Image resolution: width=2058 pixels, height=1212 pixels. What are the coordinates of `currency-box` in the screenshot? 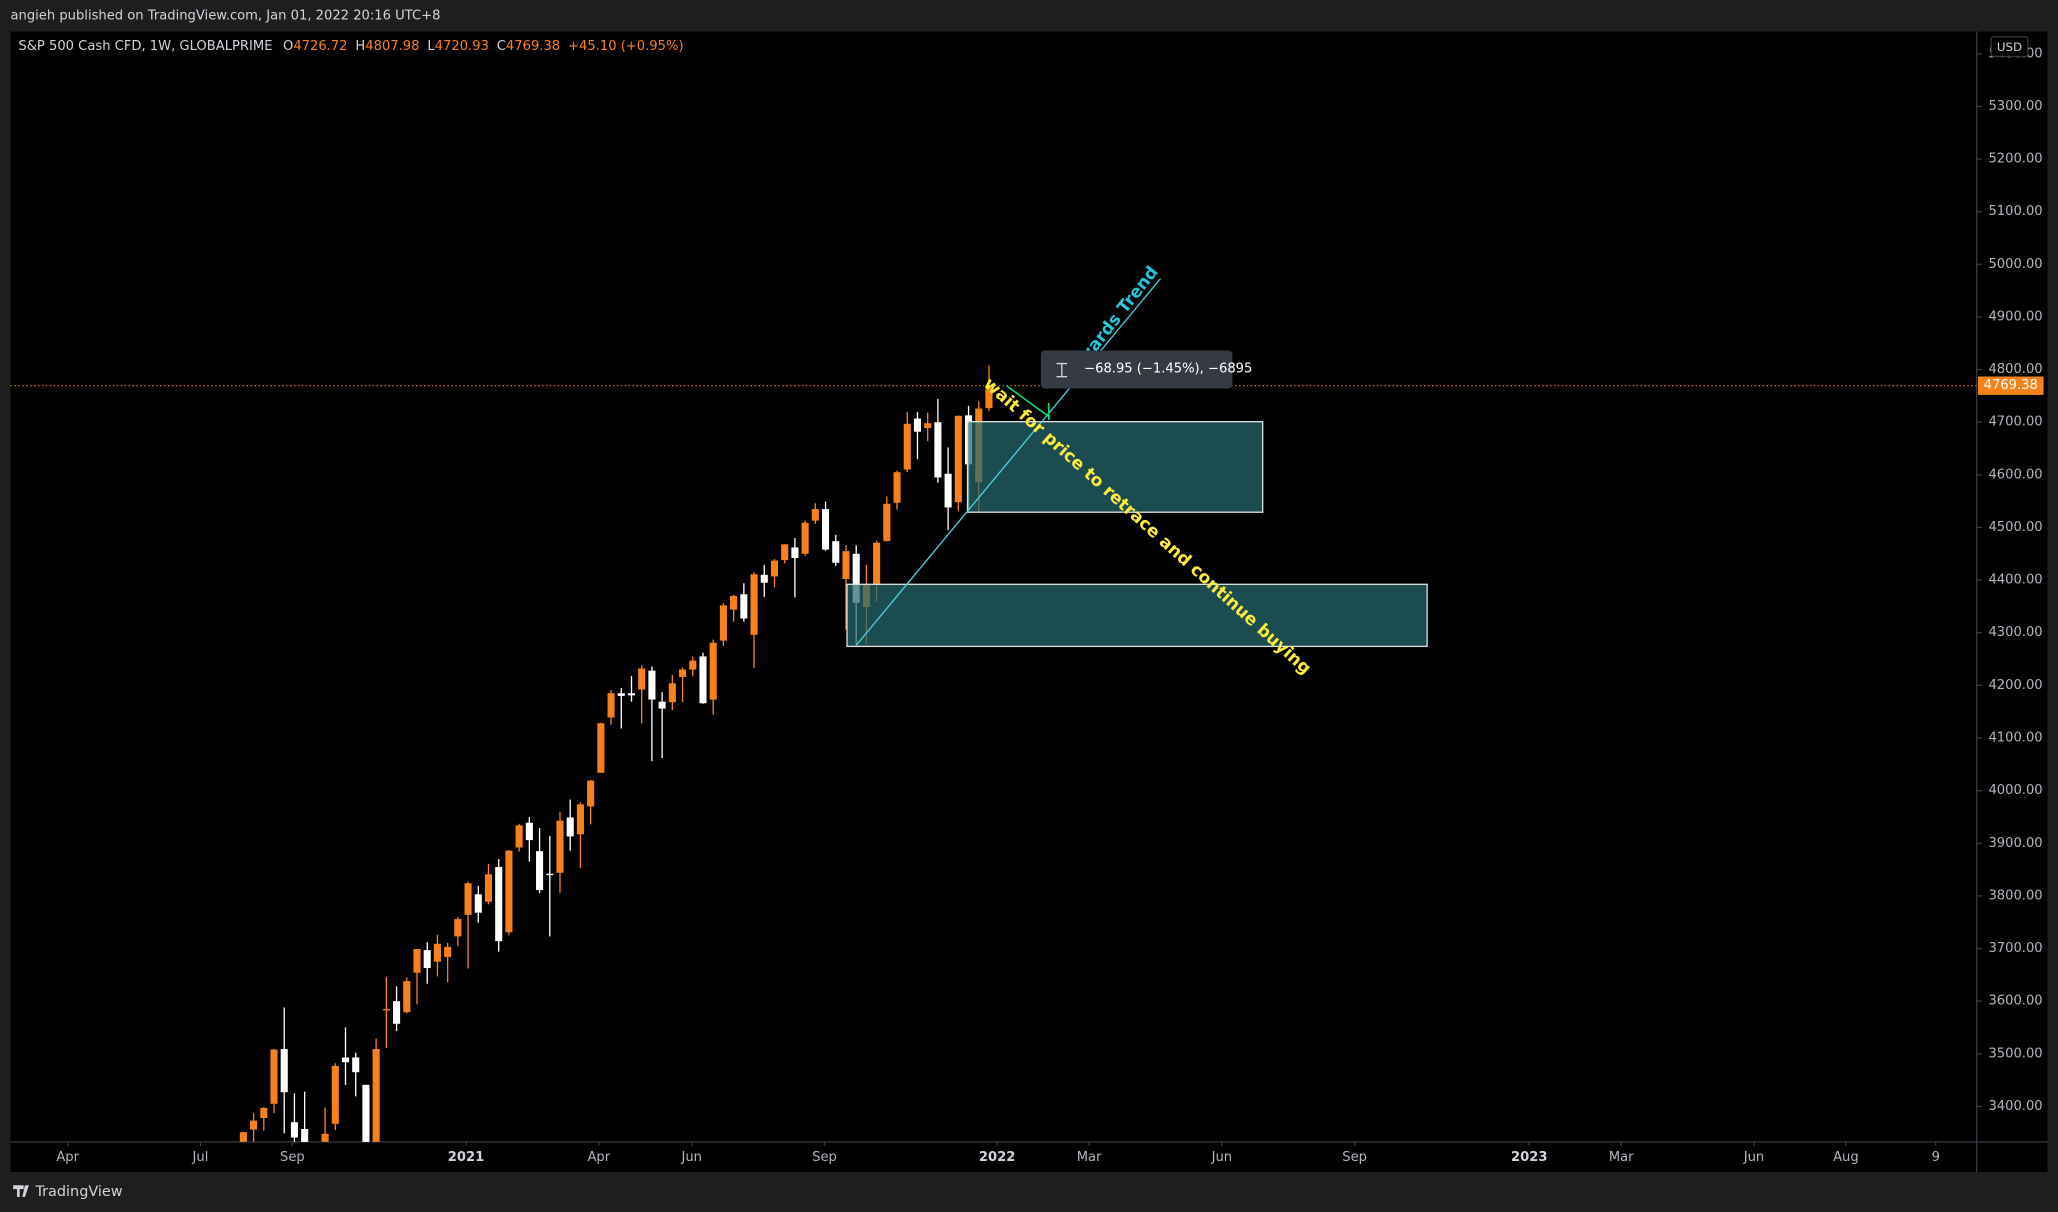 It's located at (2009, 47).